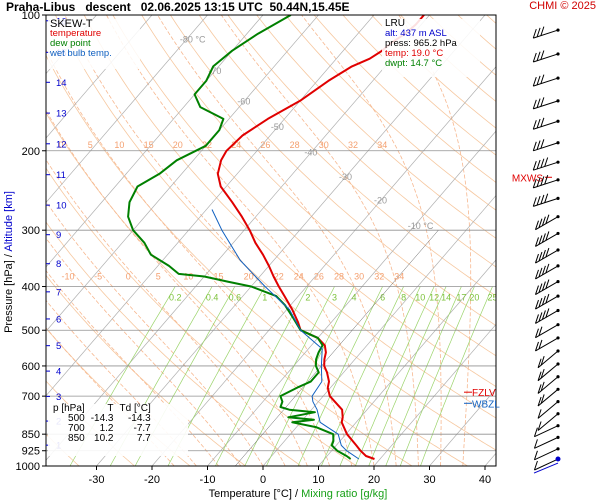 The height and width of the screenshot is (500, 600). I want to click on level-table-row: 500 -14.3 -14.3, so click(102, 419).